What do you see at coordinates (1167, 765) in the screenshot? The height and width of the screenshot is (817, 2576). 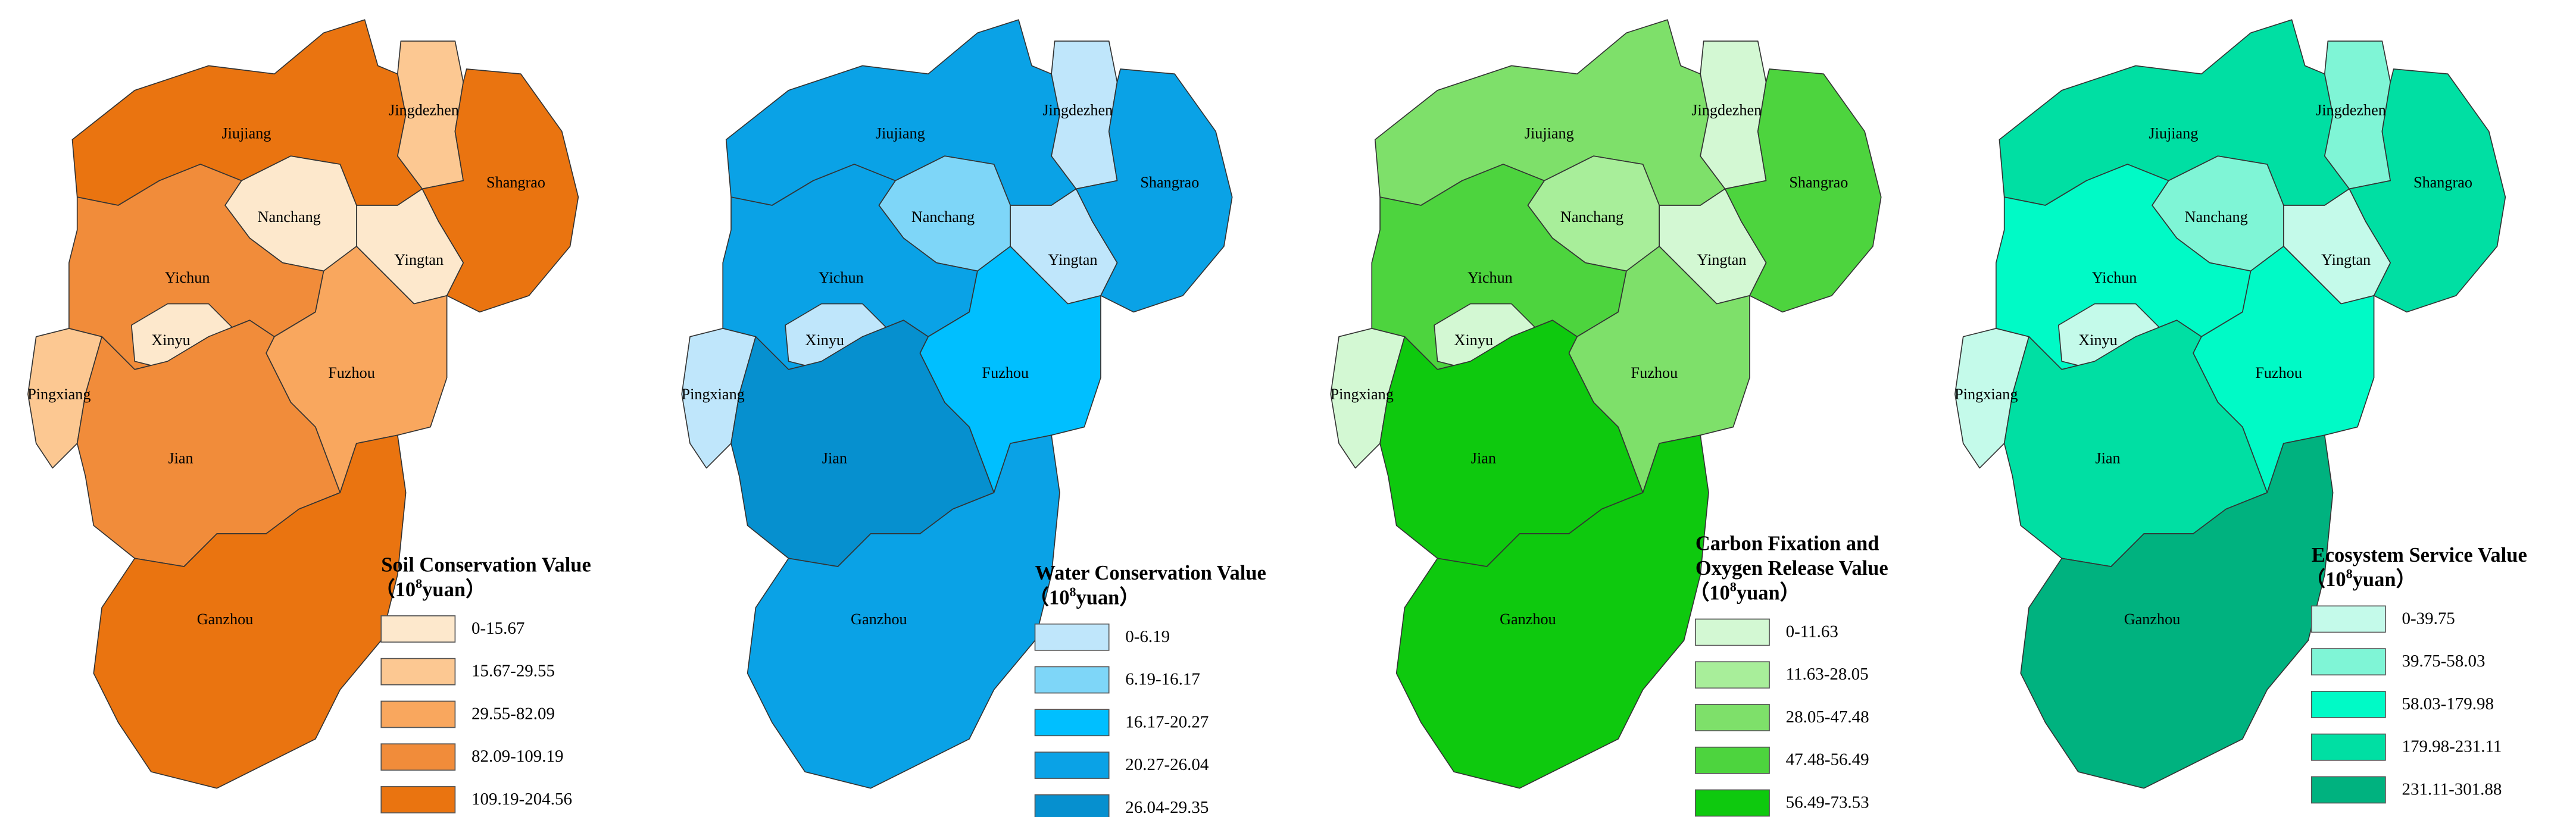 I see `legend-label: 20.27-26.04` at bounding box center [1167, 765].